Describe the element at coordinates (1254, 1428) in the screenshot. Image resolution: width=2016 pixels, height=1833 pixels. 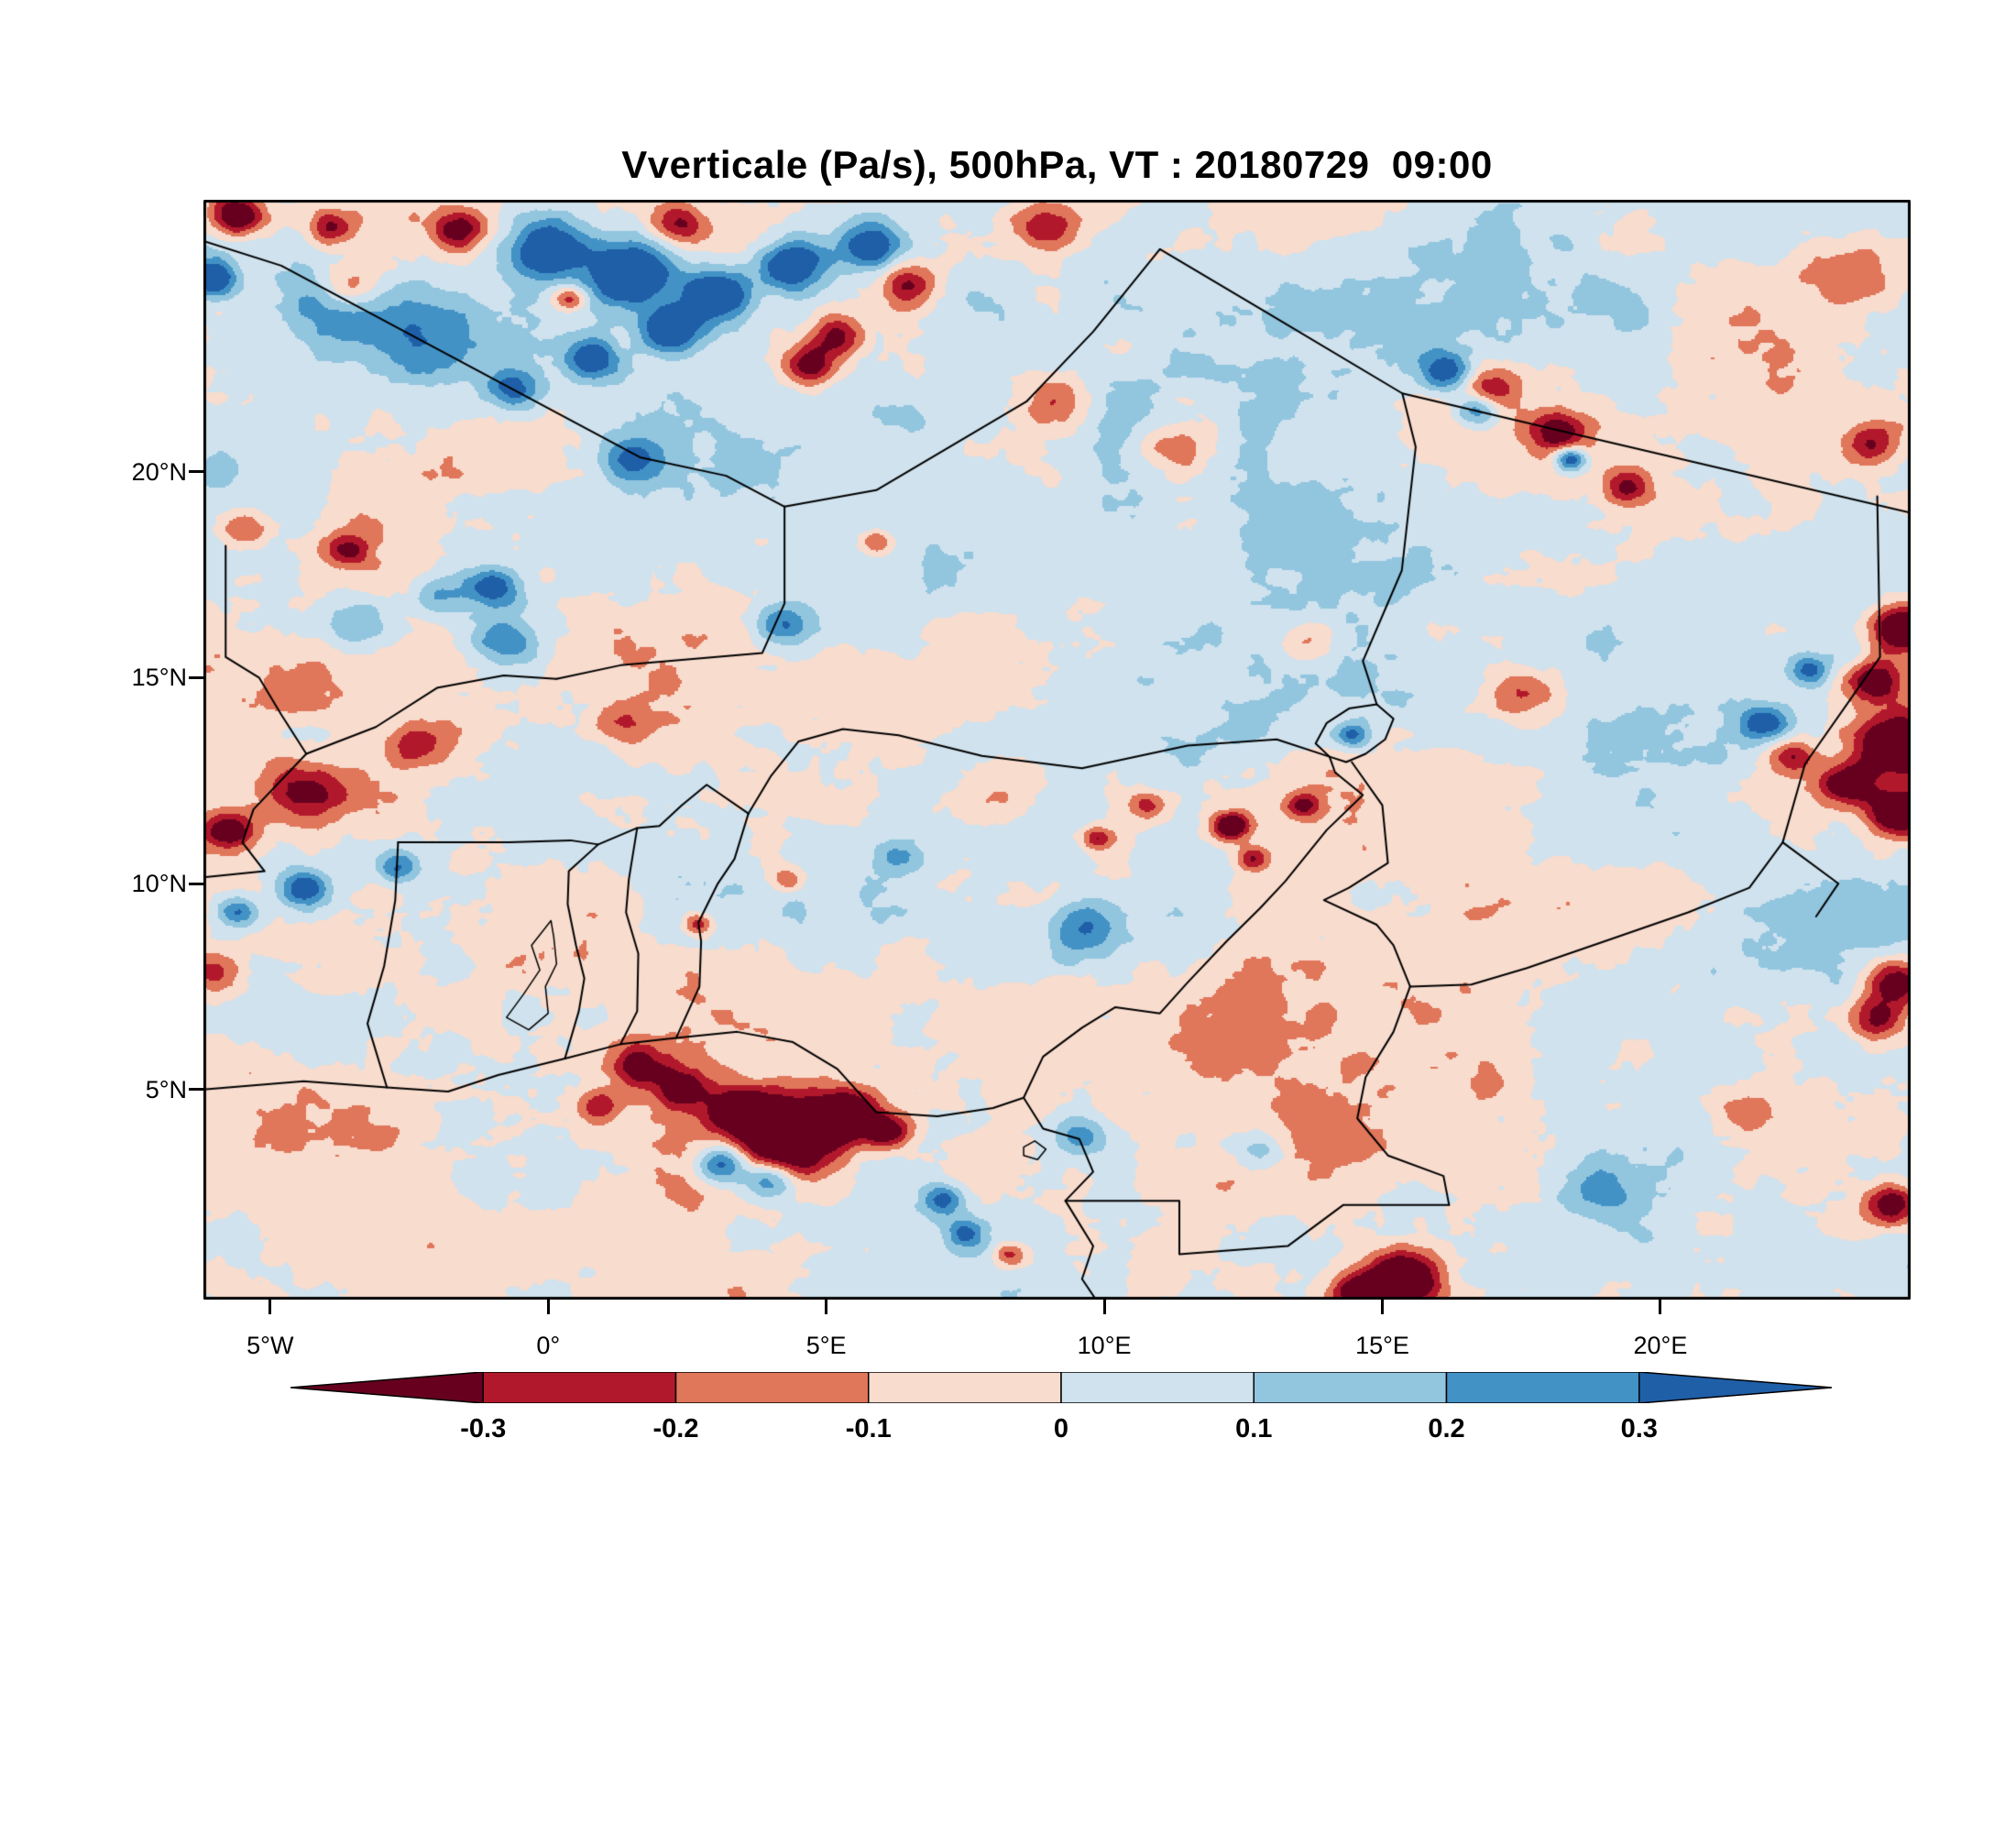
I see `colorbar-tick-label: 0.1` at that location.